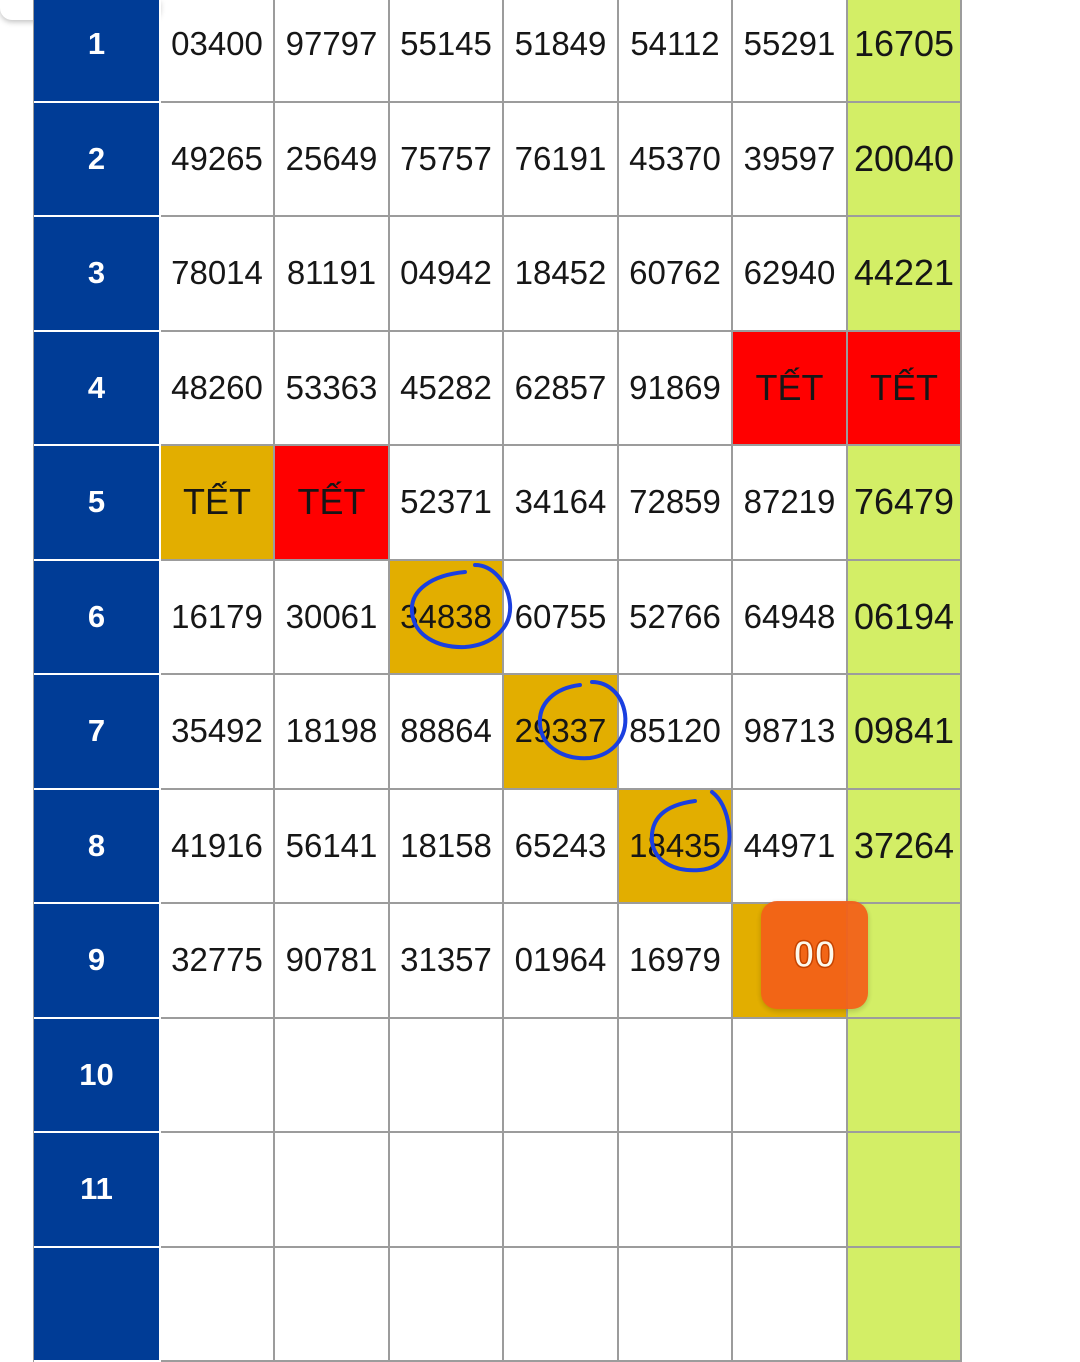 Image resolution: width=1080 pixels, height=1362 pixels. What do you see at coordinates (447, 618) in the screenshot?
I see `table-cell: 34838` at bounding box center [447, 618].